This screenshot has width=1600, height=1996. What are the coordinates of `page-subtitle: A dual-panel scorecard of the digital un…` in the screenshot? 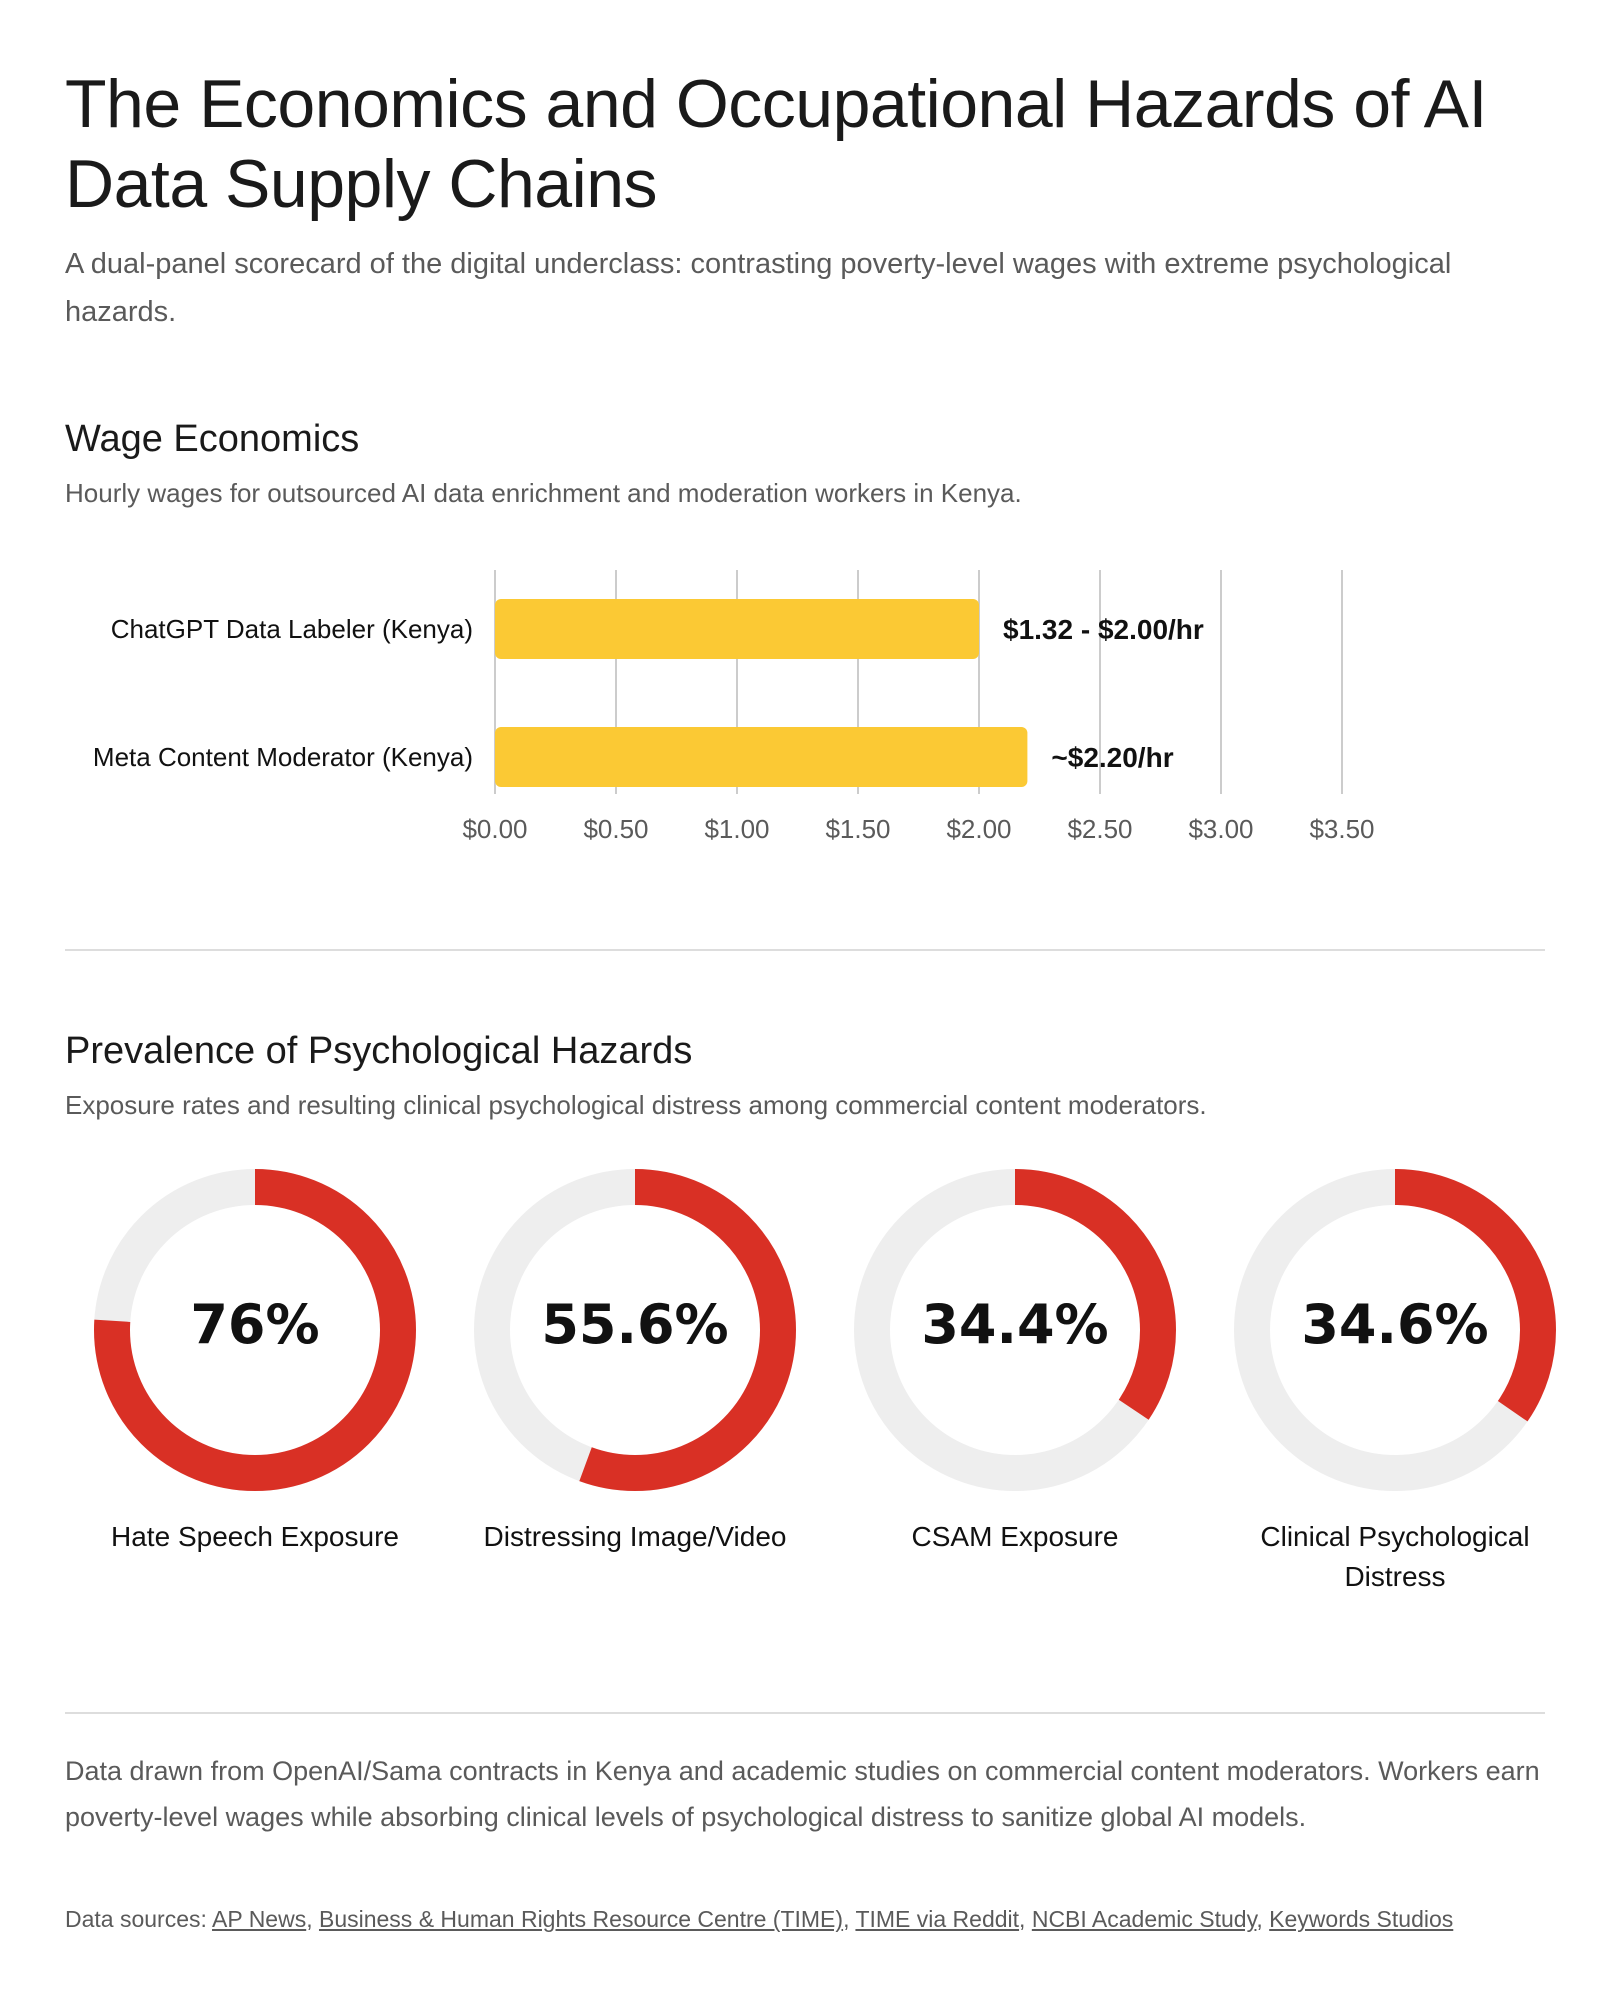 It's located at (758, 288).